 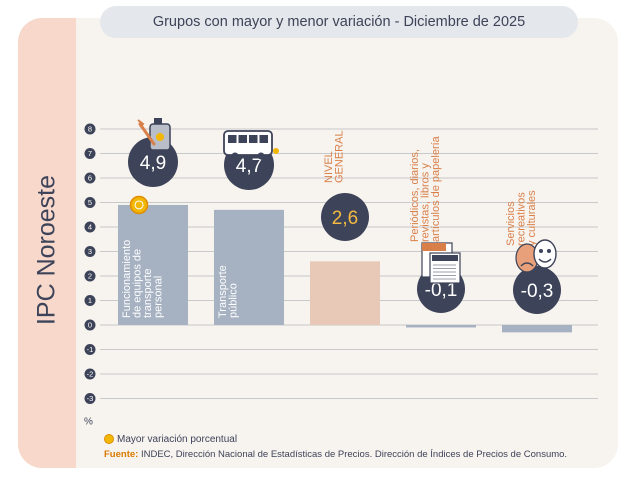 What do you see at coordinates (234, 300) in the screenshot?
I see `category-label-line: público` at bounding box center [234, 300].